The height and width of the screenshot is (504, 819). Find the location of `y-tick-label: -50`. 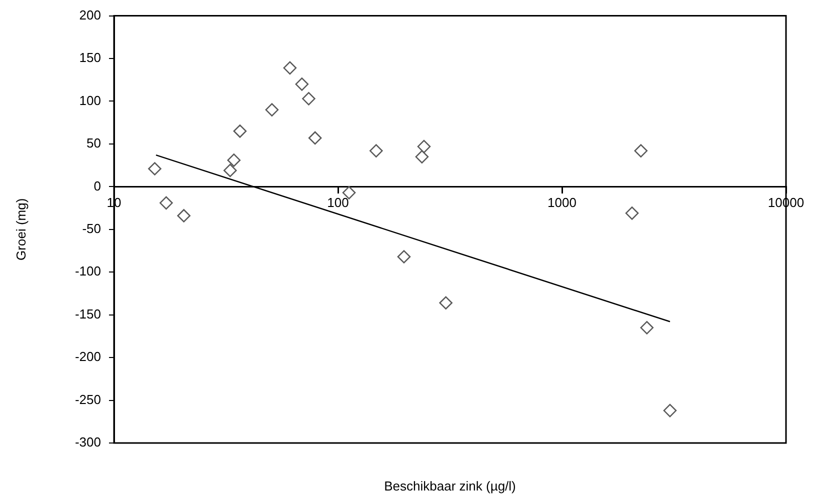

y-tick-label: -50 is located at coordinates (91, 228).